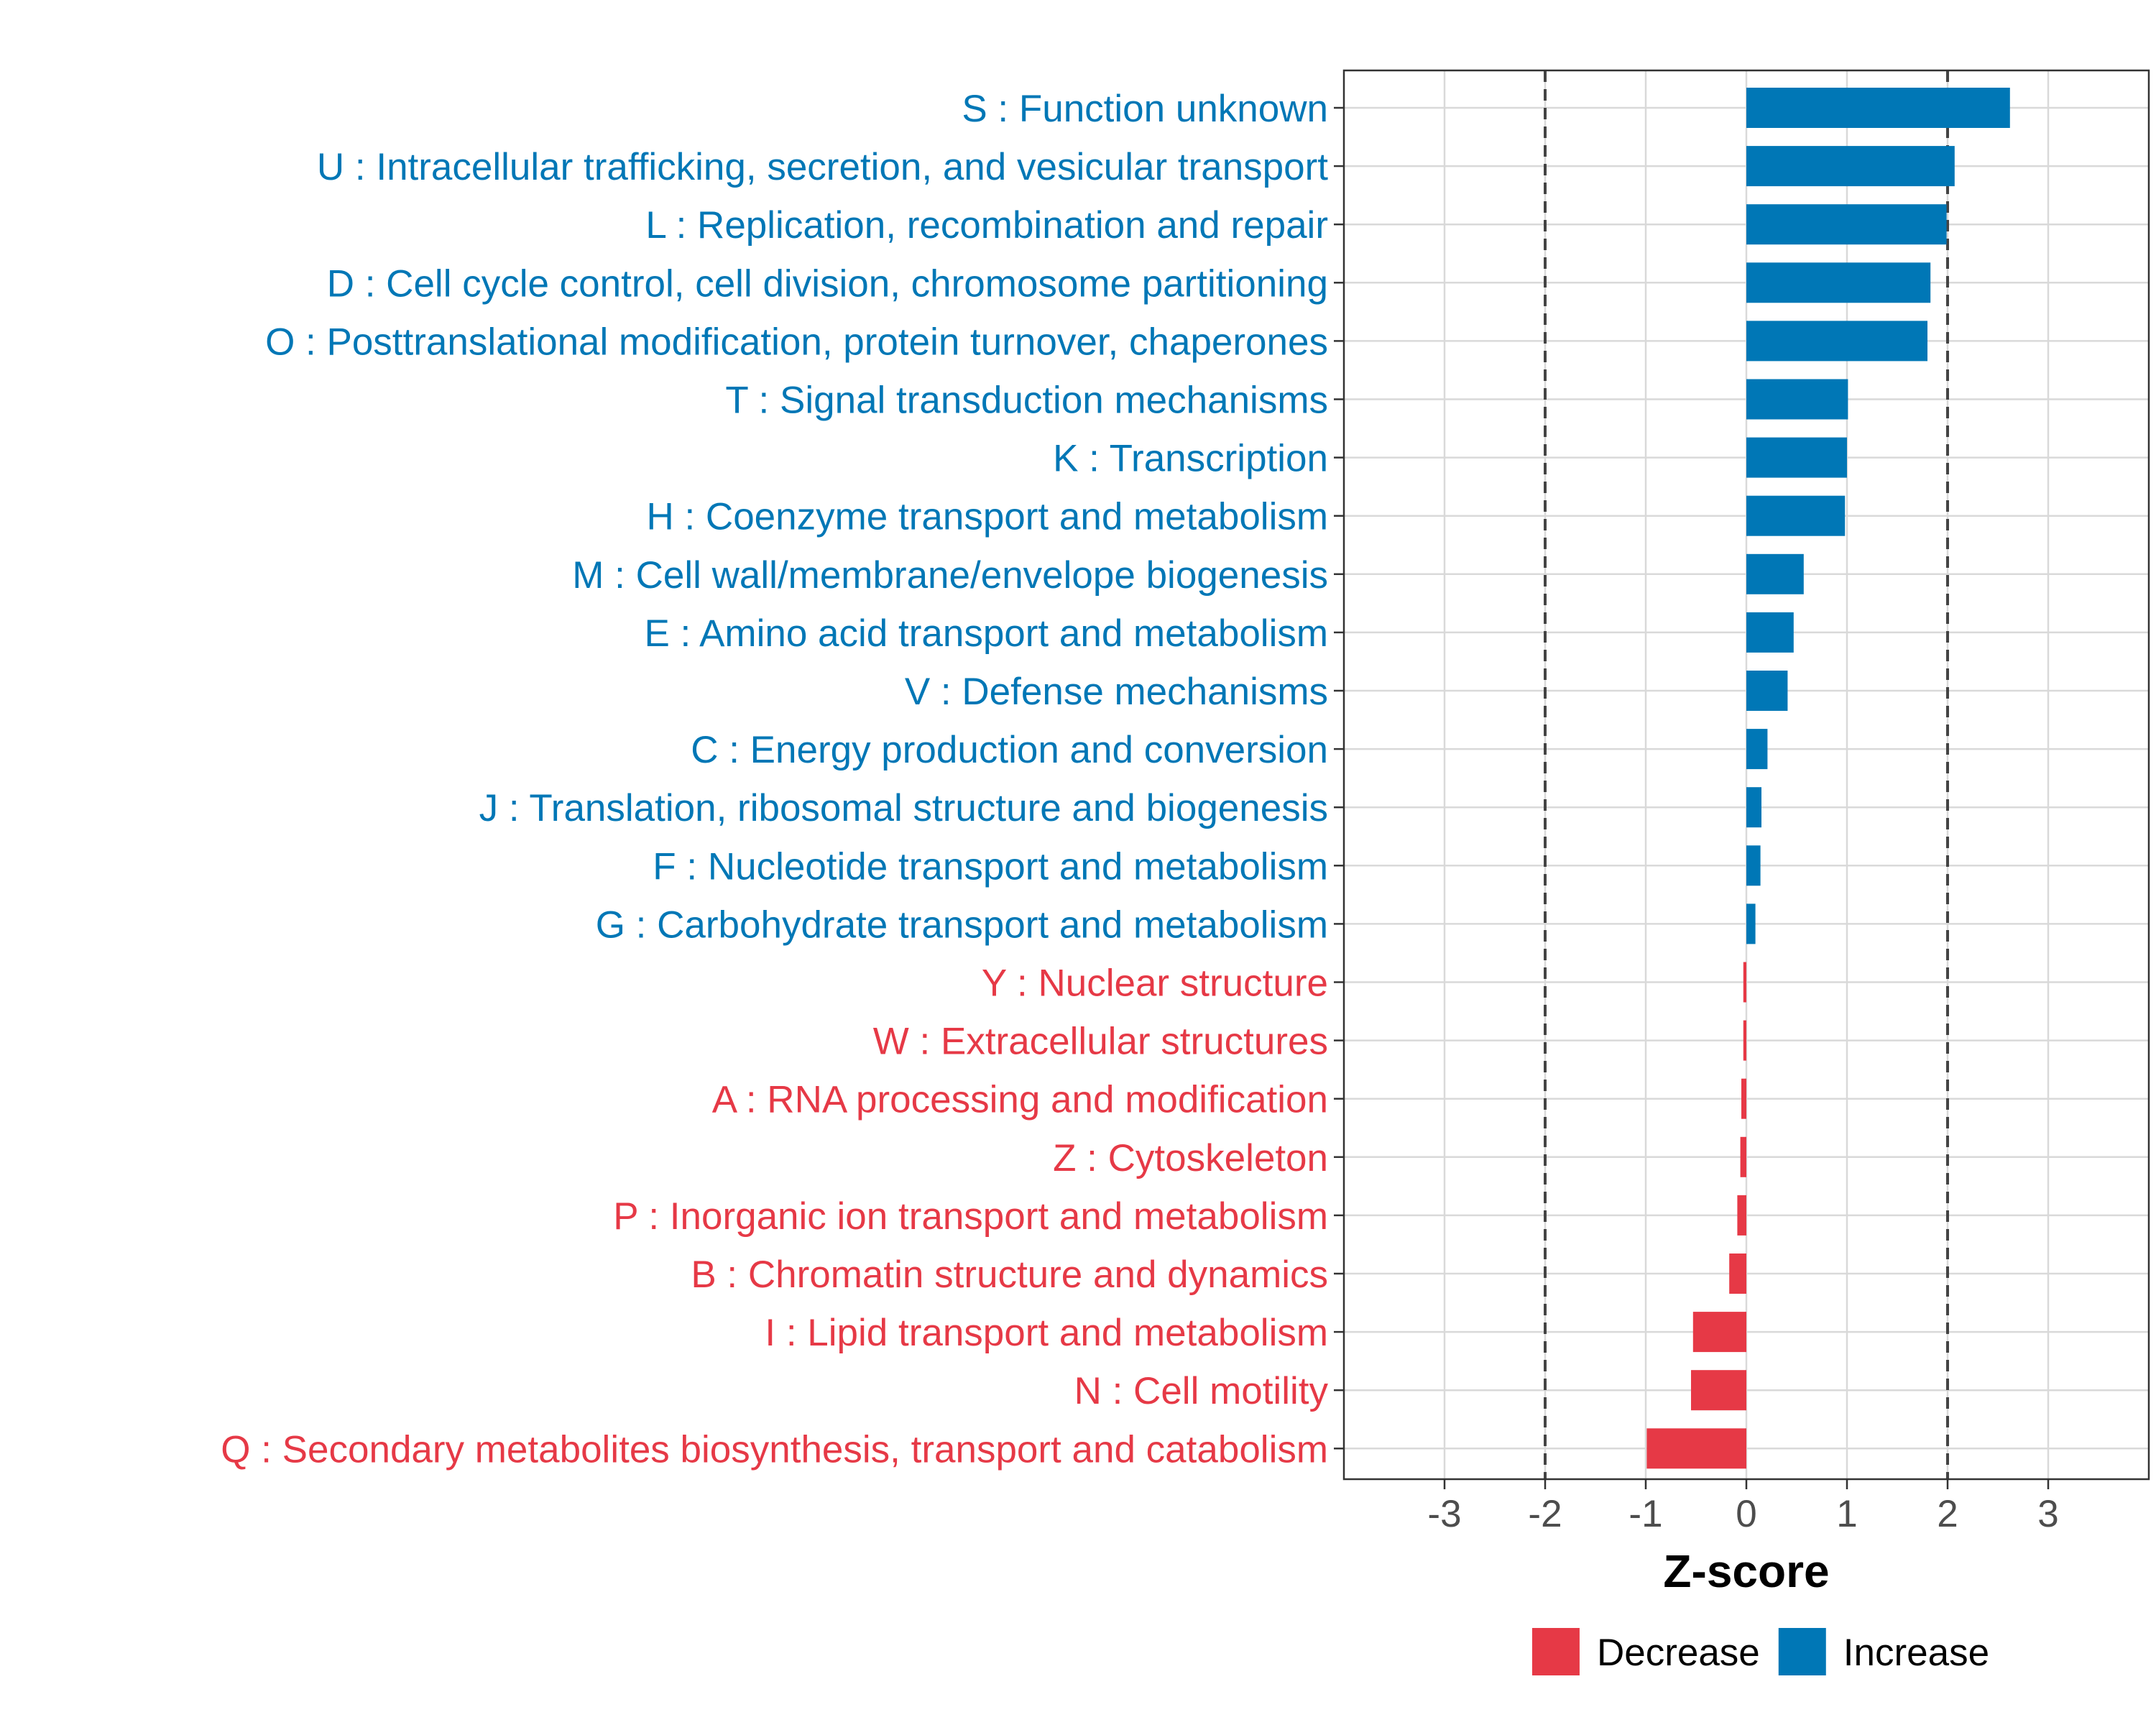 Image resolution: width=2156 pixels, height=1725 pixels. I want to click on bars, so click(1828, 778).